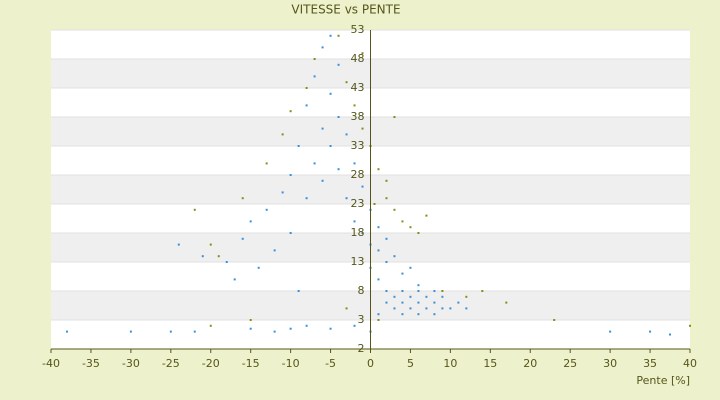 This screenshot has width=720, height=400. Describe the element at coordinates (345, 10) in the screenshot. I see `chart-title: VITESSE vs PENTE` at that location.